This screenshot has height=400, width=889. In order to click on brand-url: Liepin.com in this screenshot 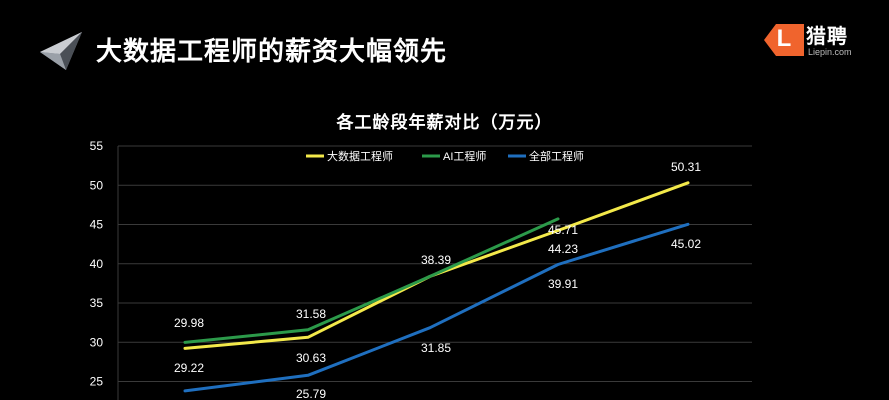, I will do `click(830, 52)`.